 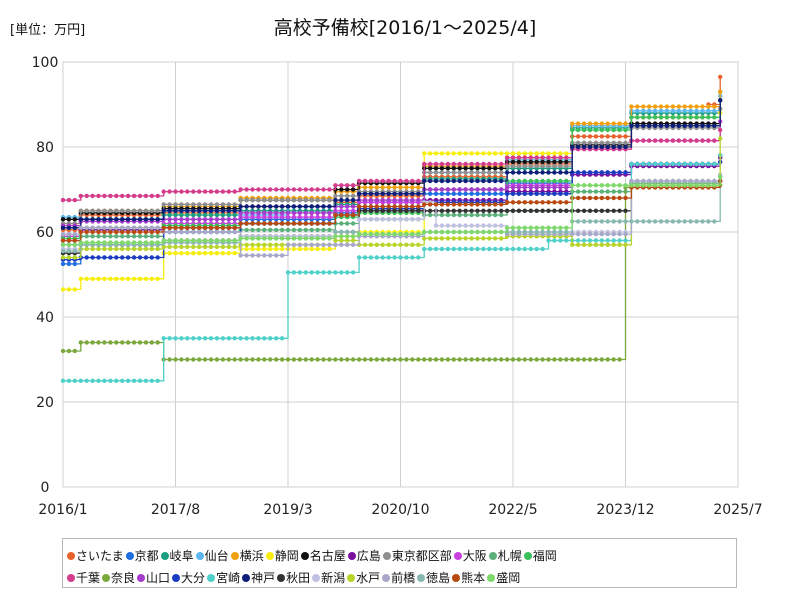 What do you see at coordinates (181, 556) in the screenshot?
I see `legend-label: 岐阜` at bounding box center [181, 556].